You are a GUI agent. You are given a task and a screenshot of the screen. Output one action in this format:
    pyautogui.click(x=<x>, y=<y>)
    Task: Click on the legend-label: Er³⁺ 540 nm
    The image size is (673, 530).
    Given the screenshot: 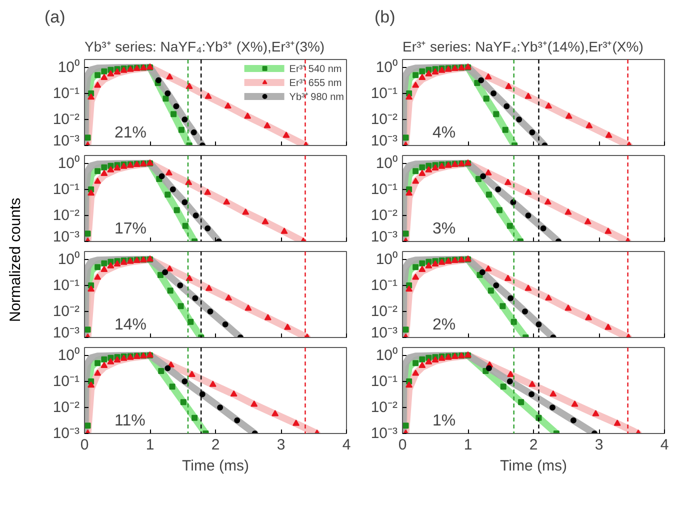 What is the action you would take?
    pyautogui.click(x=315, y=69)
    